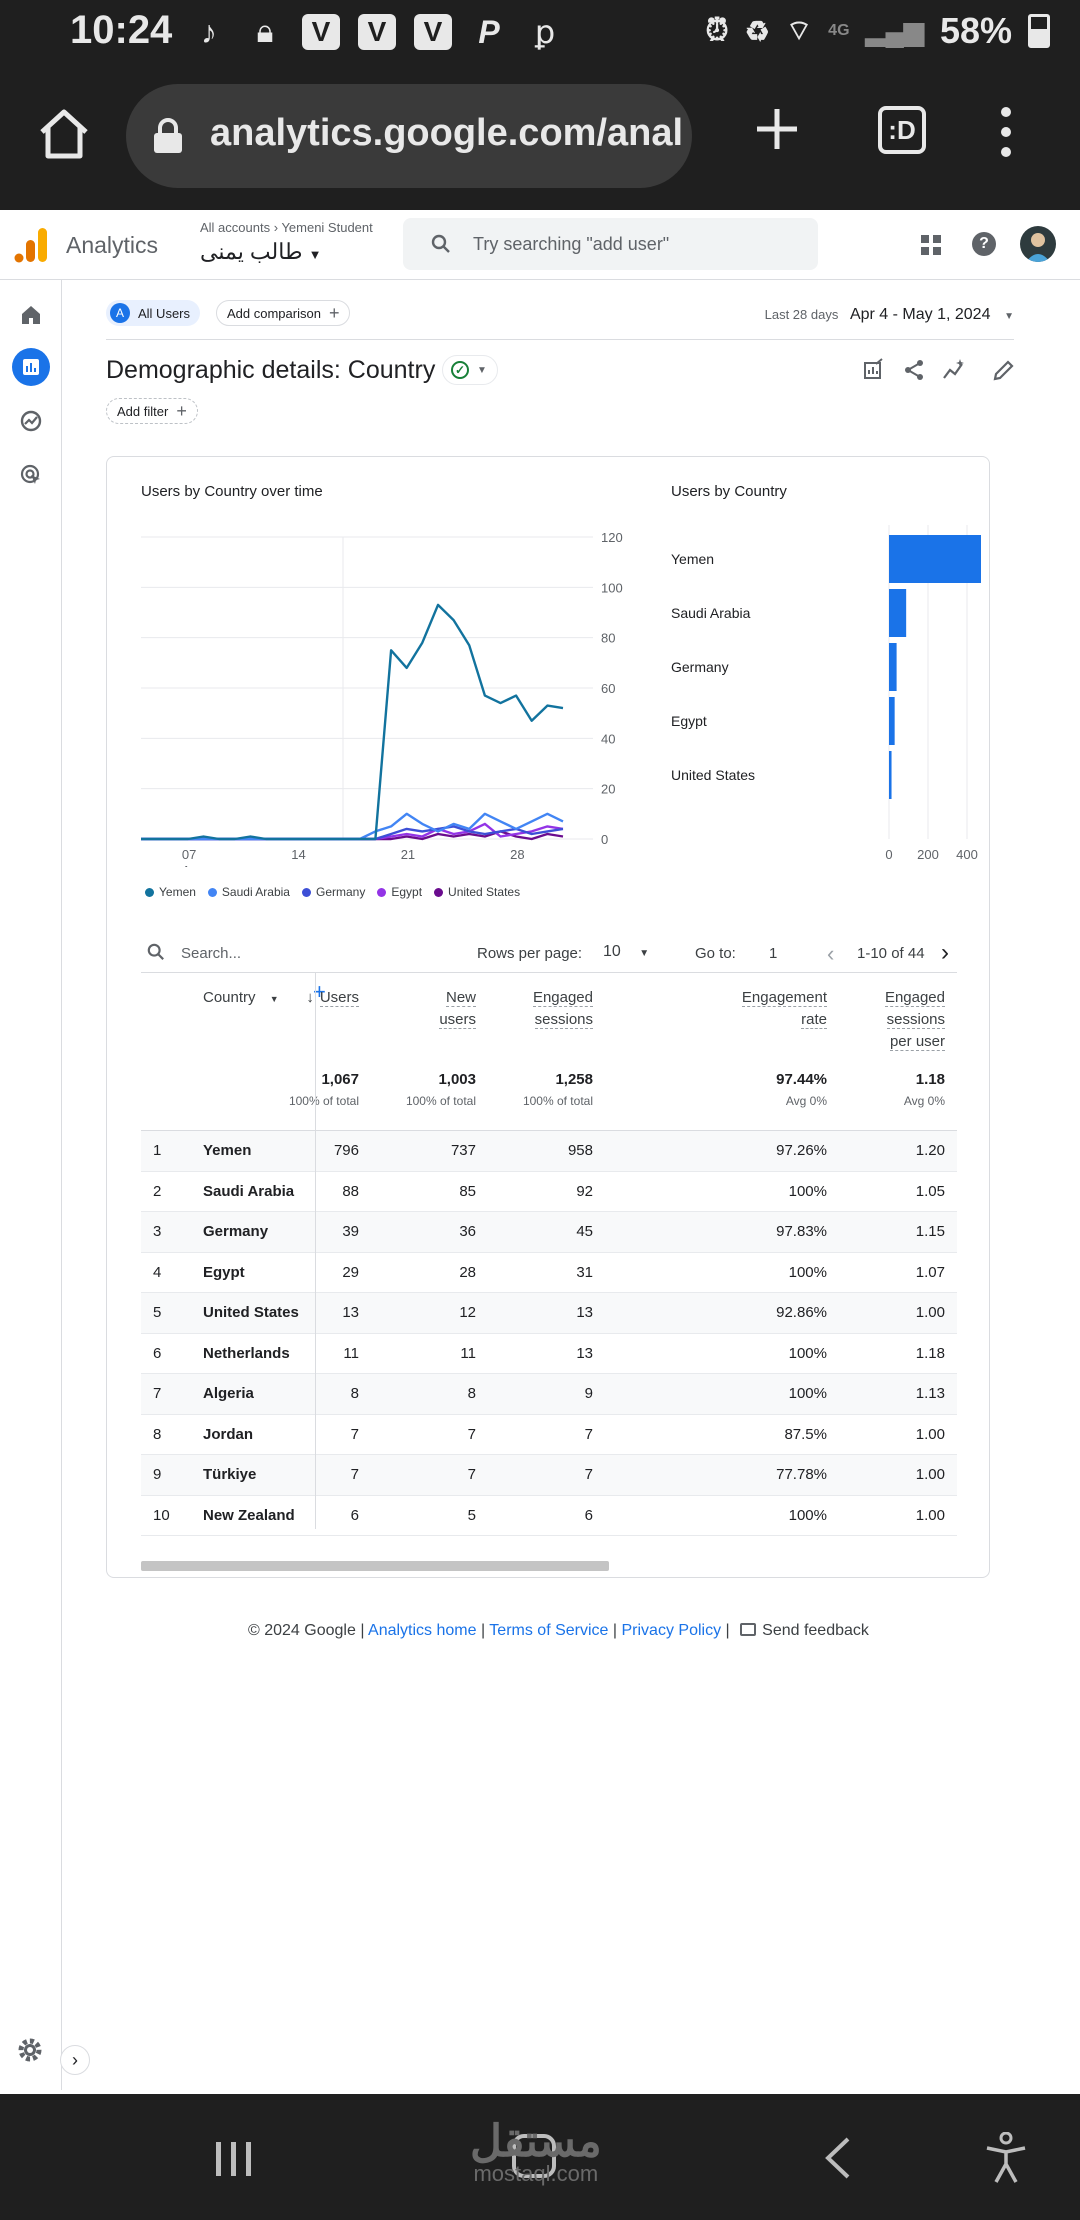  Describe the element at coordinates (31, 315) in the screenshot. I see `nav-home` at that location.